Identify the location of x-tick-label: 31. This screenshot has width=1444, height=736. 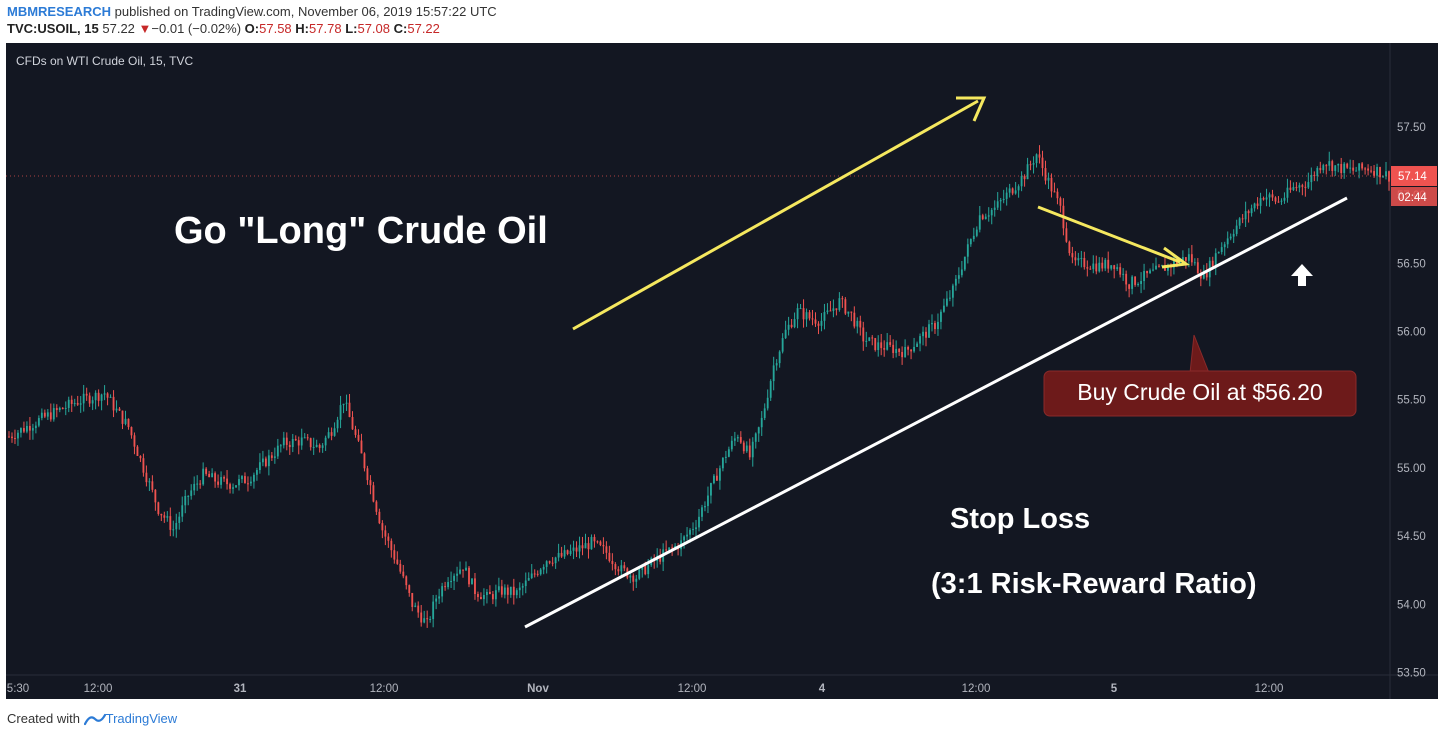
(240, 689).